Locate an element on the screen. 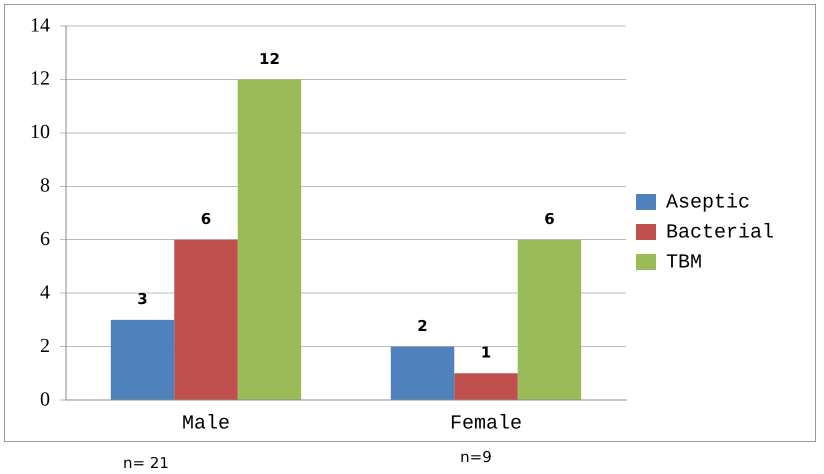  y-tick-label: 14 is located at coordinates (40, 25).